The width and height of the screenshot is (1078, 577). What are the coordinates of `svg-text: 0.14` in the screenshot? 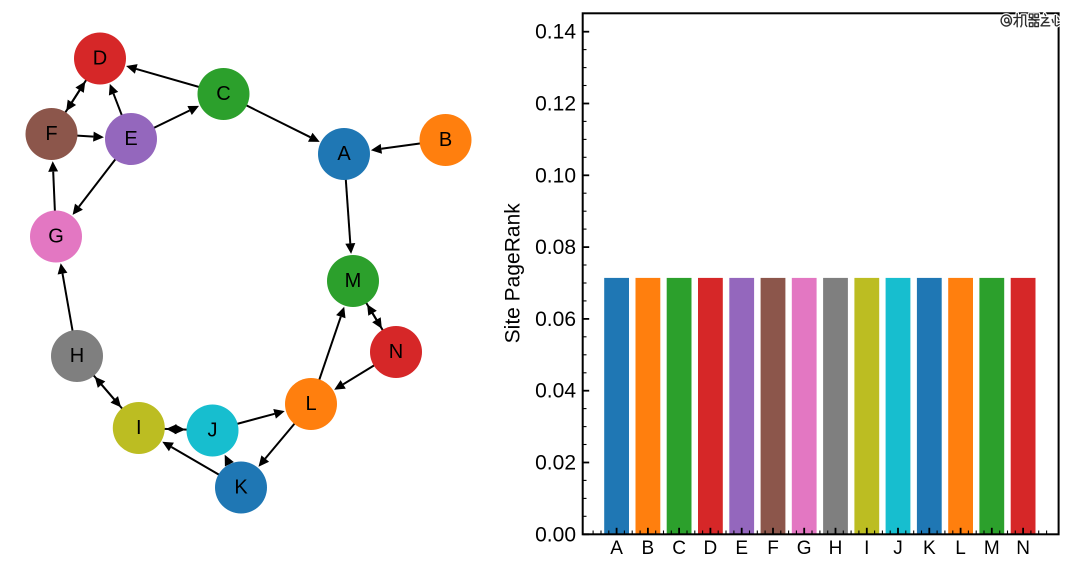 It's located at (555, 32).